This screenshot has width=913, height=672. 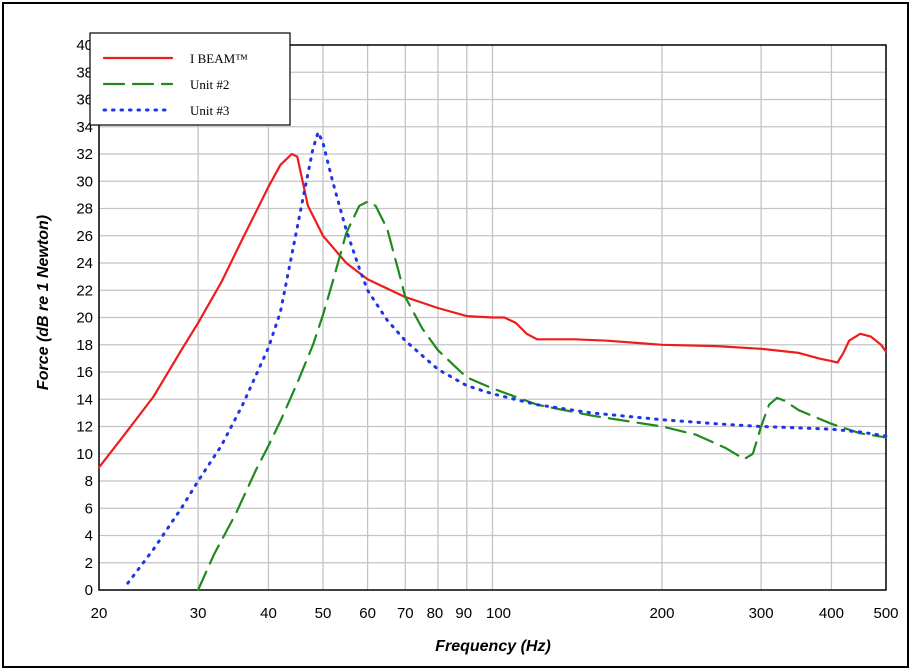 I want to click on y-tick-label: 6, so click(x=89, y=508).